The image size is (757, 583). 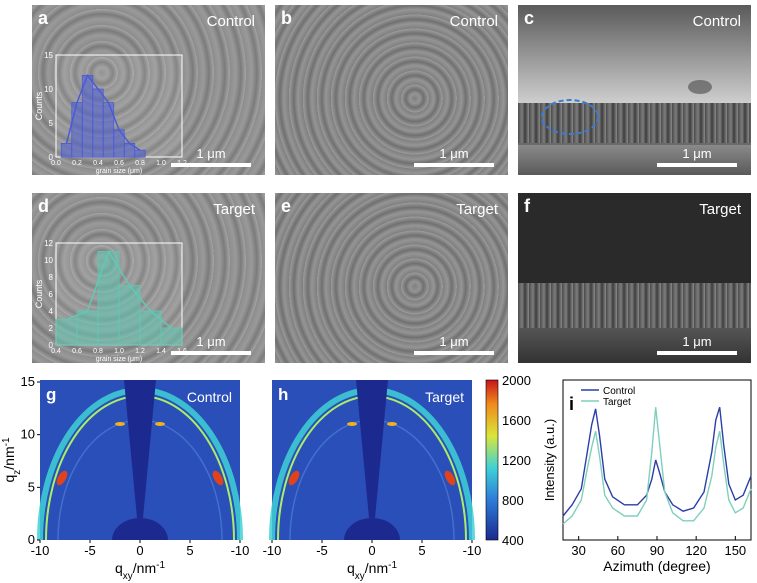 I want to click on hist-curve, so click(x=103, y=112).